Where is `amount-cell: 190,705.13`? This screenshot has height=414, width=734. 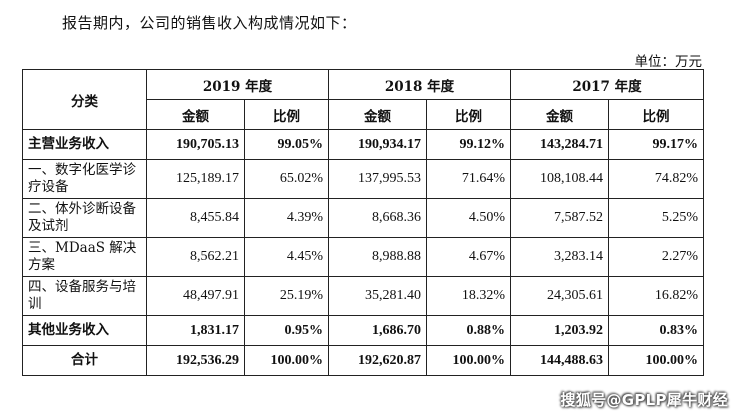 amount-cell: 190,705.13 is located at coordinates (195, 144).